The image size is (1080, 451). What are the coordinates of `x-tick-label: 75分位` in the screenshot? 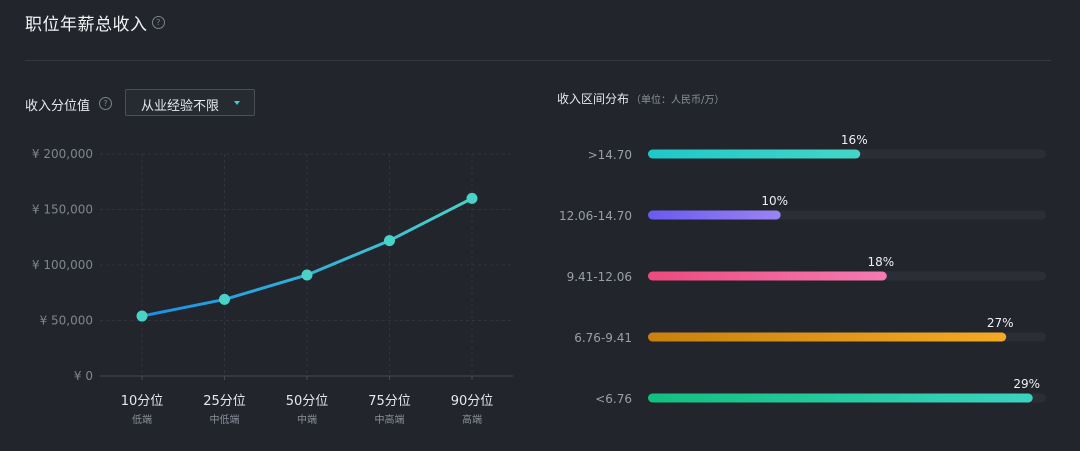 It's located at (389, 401).